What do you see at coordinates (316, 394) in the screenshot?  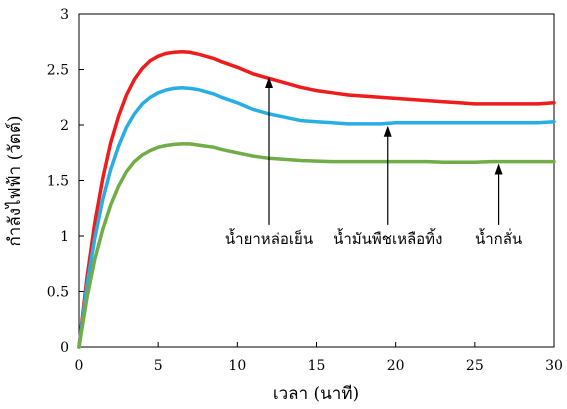 I see `x-axis-title: เวลา (นาที)` at bounding box center [316, 394].